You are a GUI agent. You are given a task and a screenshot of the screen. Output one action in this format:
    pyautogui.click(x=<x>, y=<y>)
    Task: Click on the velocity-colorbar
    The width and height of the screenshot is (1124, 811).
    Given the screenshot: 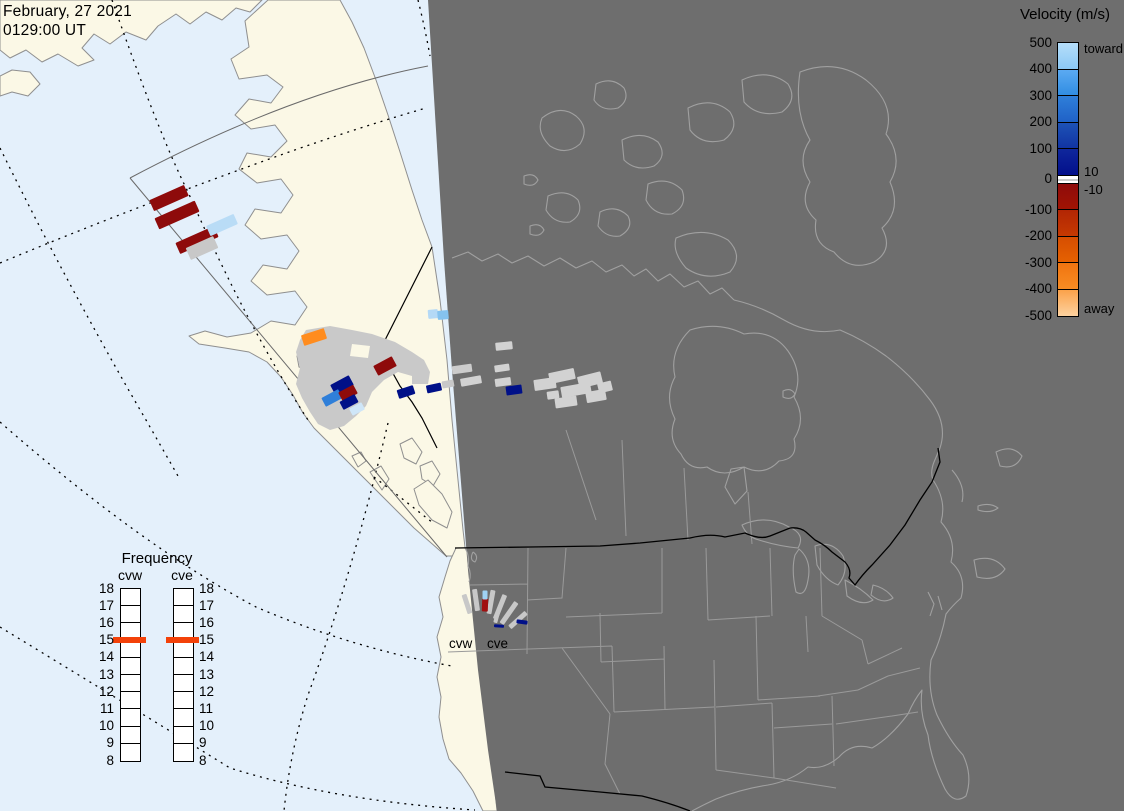 What is the action you would take?
    pyautogui.click(x=1068, y=179)
    